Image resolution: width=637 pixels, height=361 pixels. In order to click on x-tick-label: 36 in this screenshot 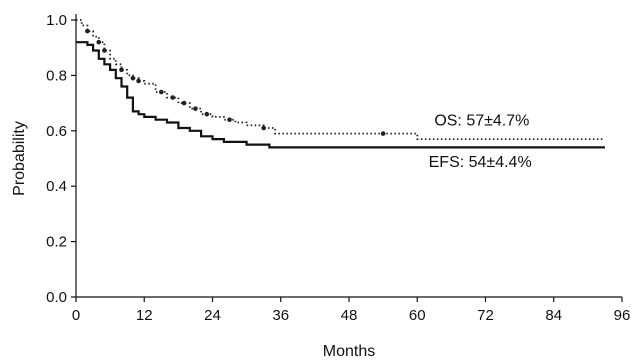, I will do `click(280, 315)`.